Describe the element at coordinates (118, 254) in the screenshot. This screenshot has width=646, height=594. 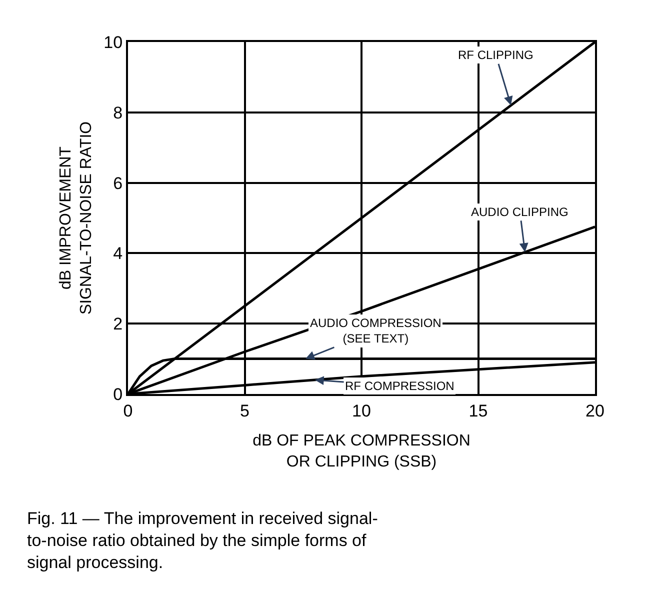
I see `y-tick-label: 4` at that location.